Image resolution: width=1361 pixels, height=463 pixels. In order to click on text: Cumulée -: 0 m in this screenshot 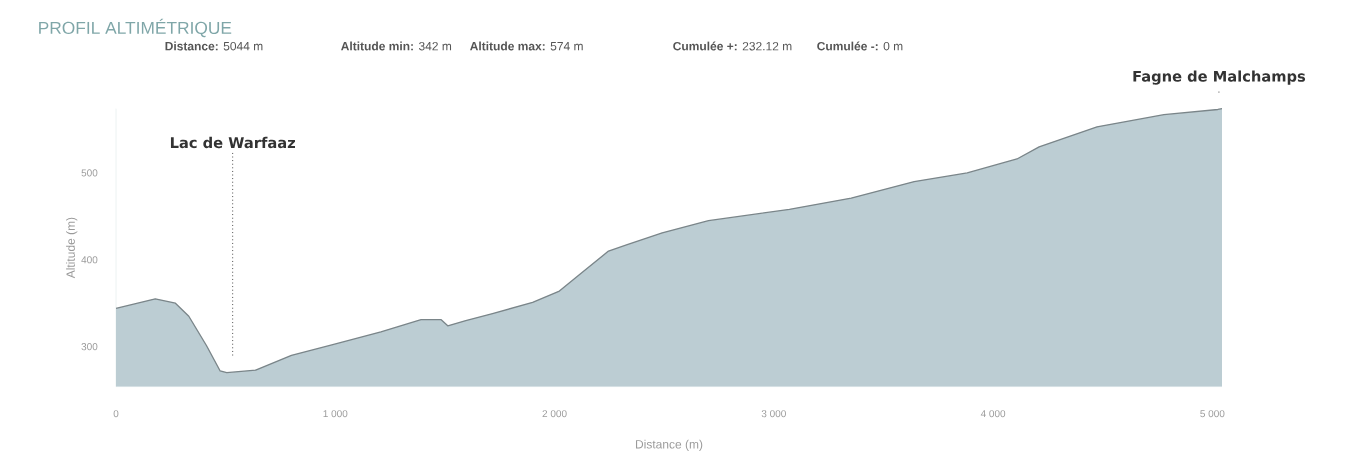, I will do `click(860, 46)`.